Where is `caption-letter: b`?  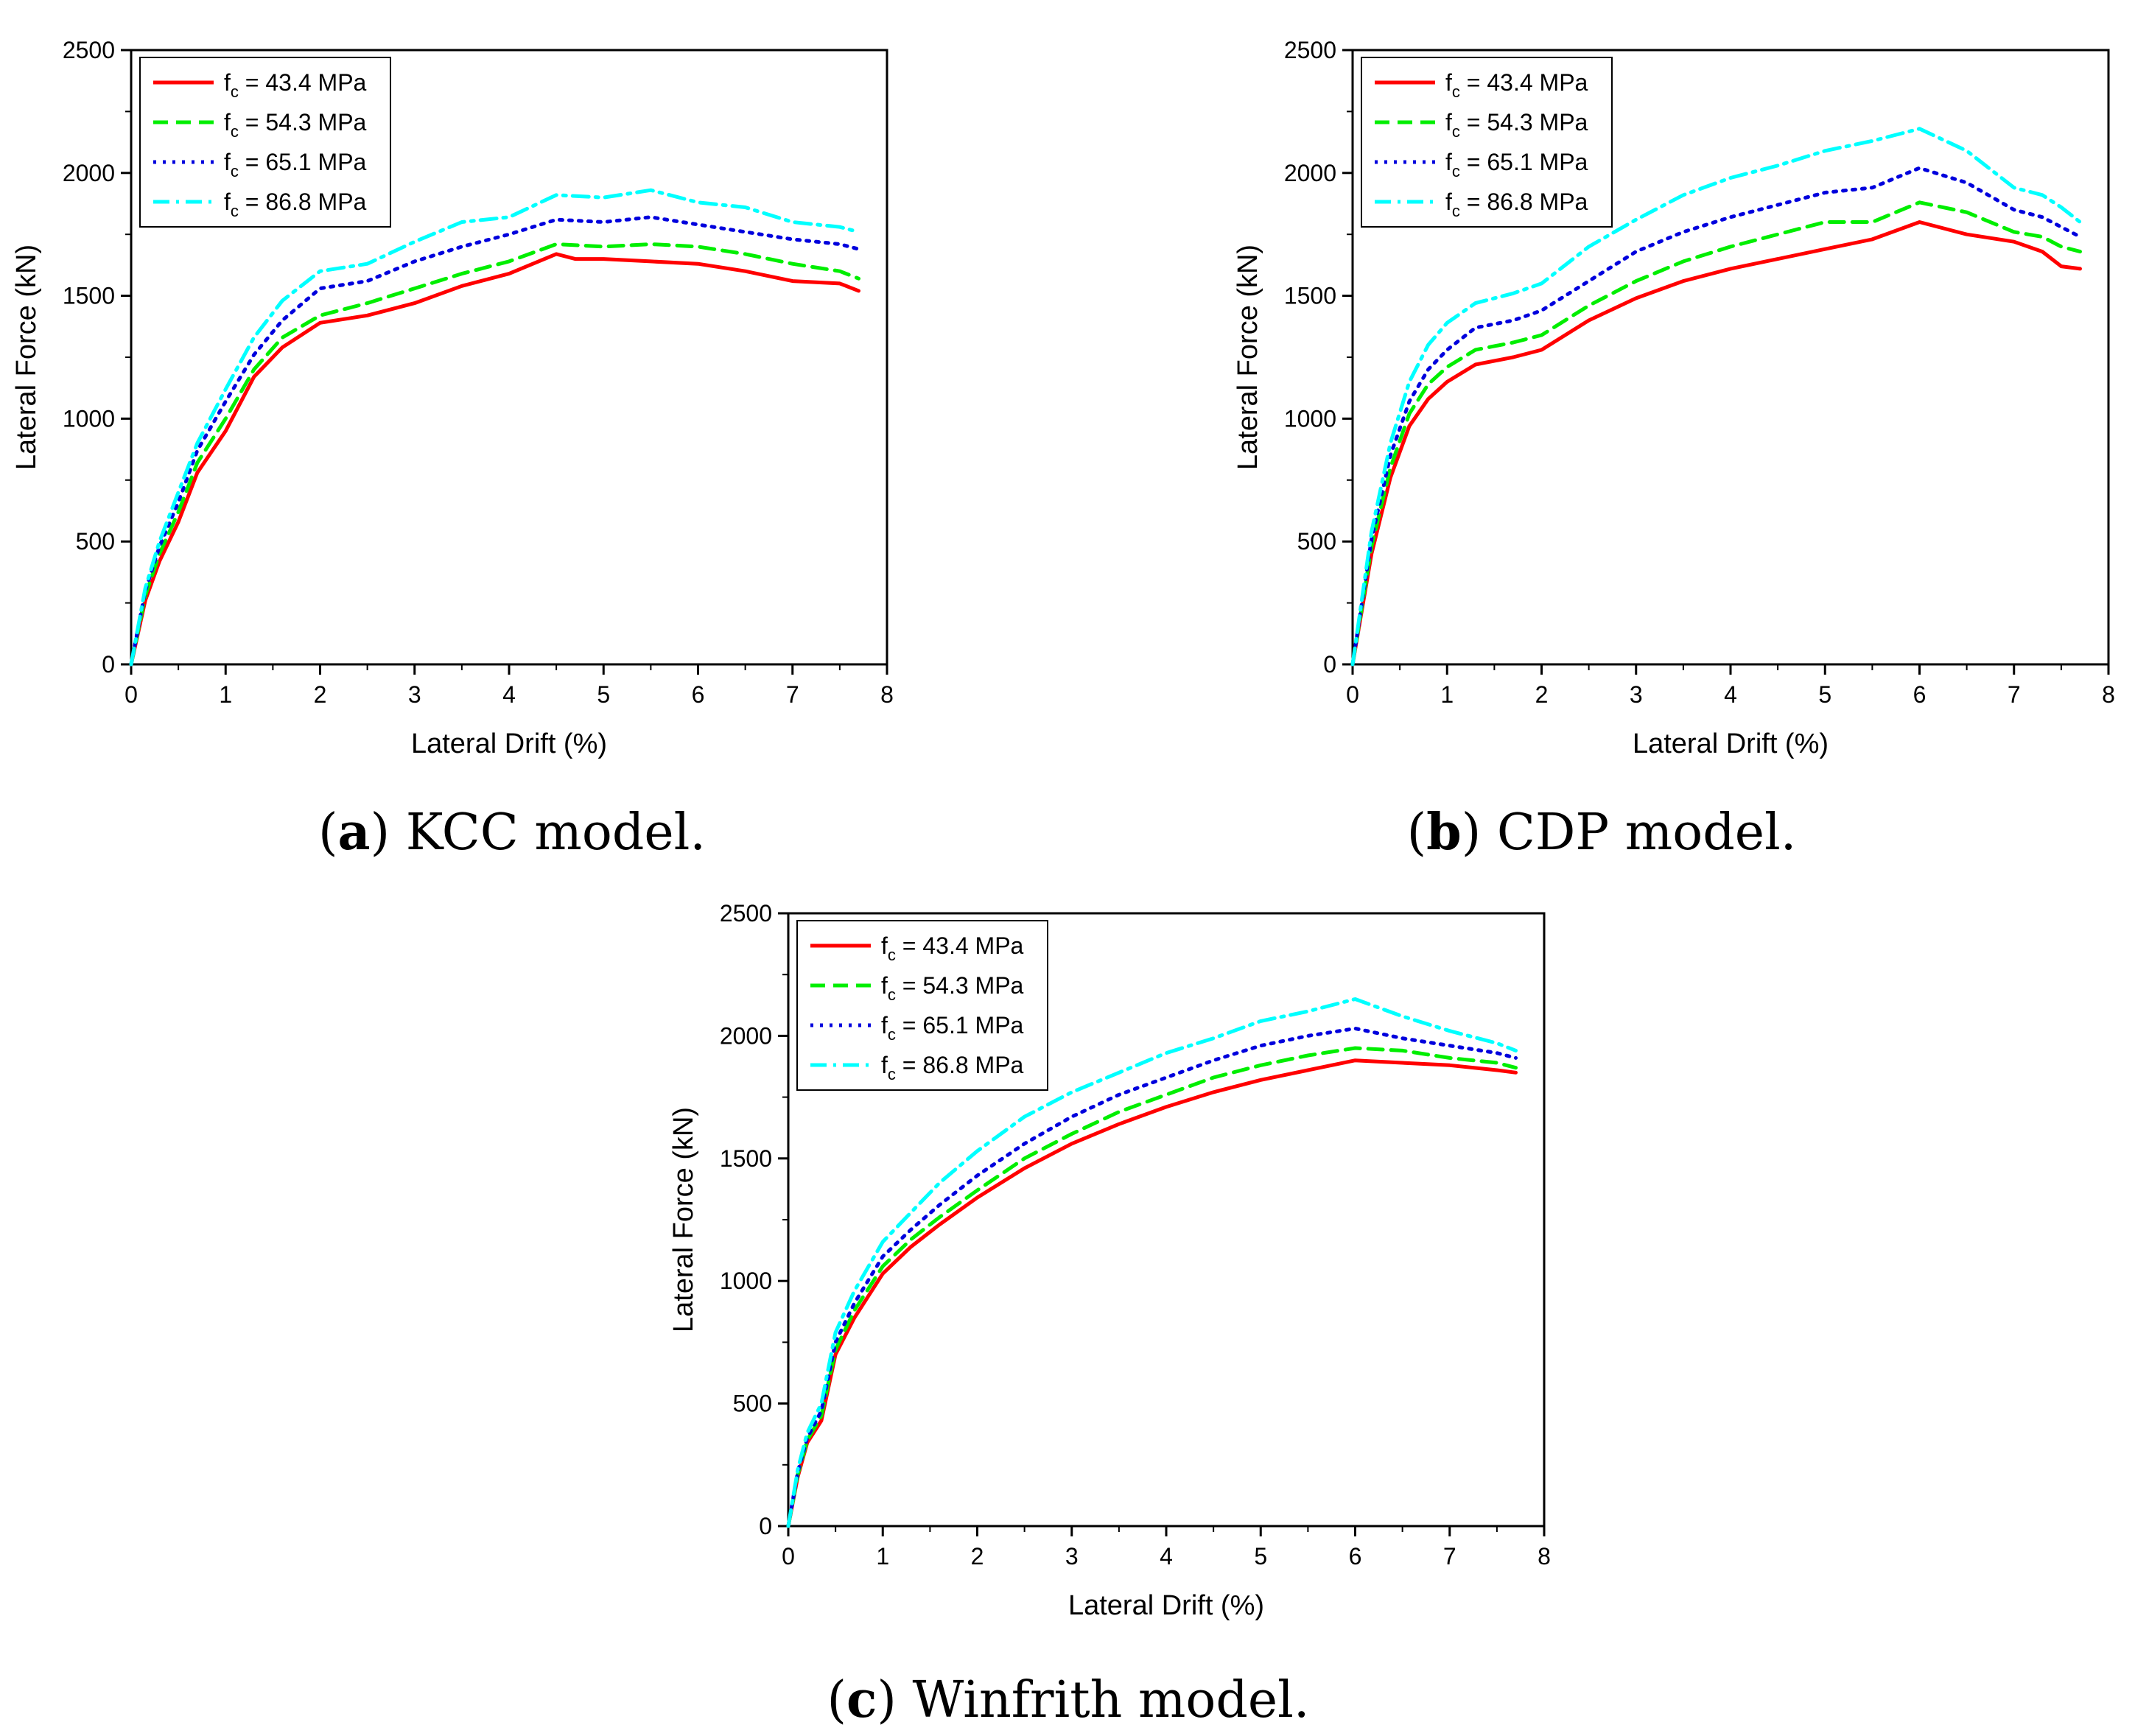 caption-letter: b is located at coordinates (1444, 832).